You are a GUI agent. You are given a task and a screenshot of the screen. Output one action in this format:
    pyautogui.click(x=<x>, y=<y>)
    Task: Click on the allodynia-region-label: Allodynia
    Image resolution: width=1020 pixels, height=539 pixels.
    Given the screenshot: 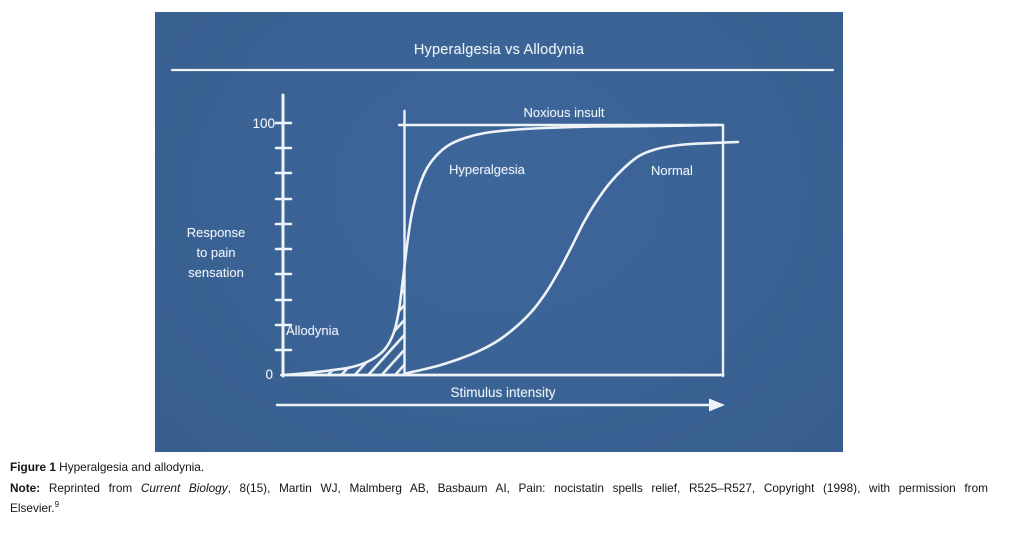 What is the action you would take?
    pyautogui.click(x=312, y=330)
    